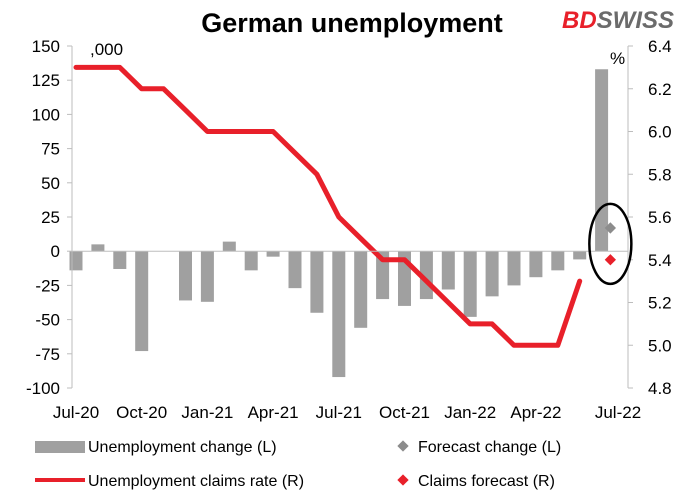  Describe the element at coordinates (50, 183) in the screenshot. I see `left-tick-label: 50` at that location.